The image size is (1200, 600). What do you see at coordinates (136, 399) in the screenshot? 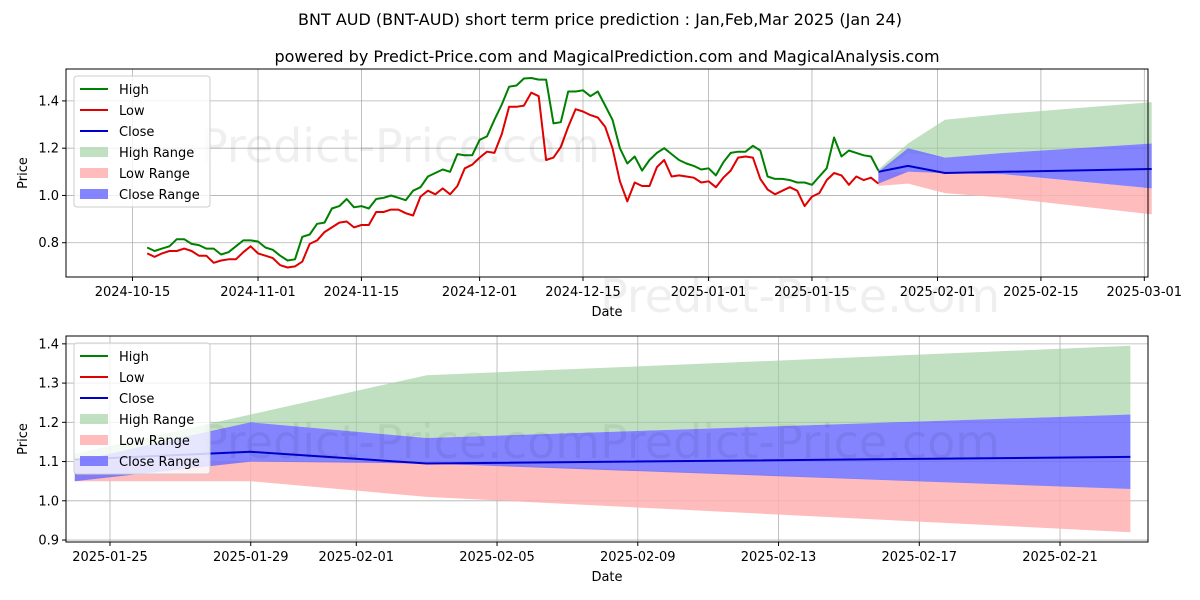
I see `p1-legend-label-2: Close` at bounding box center [136, 399].